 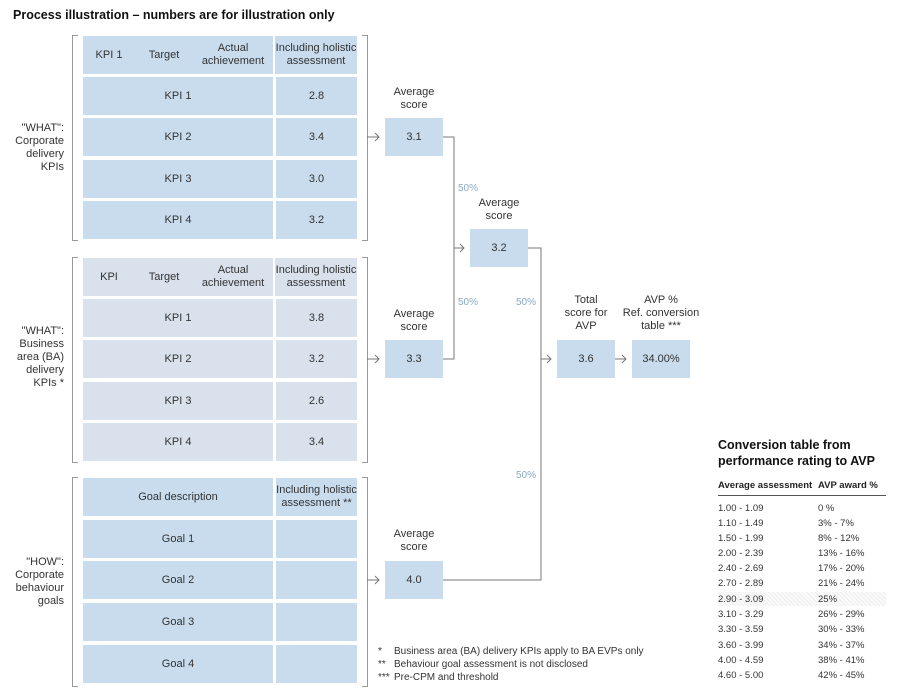 I want to click on corporate-bracket-right, so click(x=365, y=138).